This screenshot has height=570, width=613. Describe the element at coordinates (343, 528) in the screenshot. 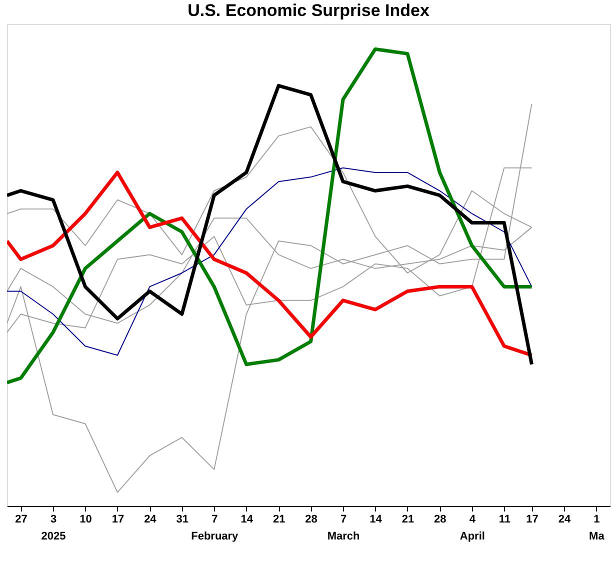

I see `x-tick-label: 7 March` at that location.